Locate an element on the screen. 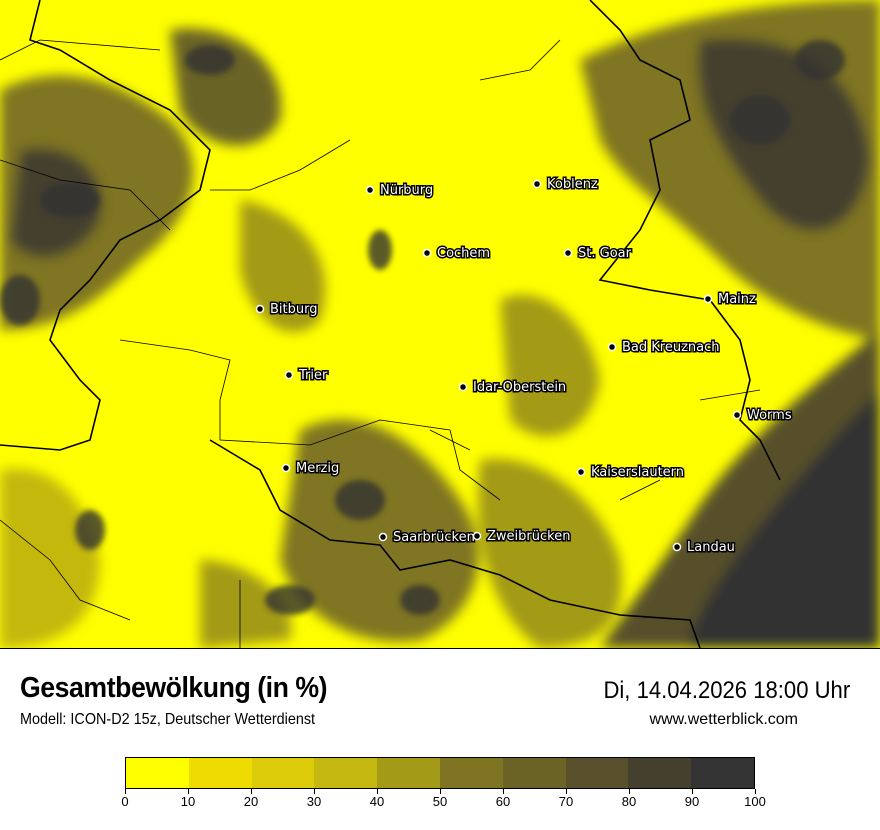 This screenshot has width=880, height=830. legend-tick-label: 80 is located at coordinates (629, 801).